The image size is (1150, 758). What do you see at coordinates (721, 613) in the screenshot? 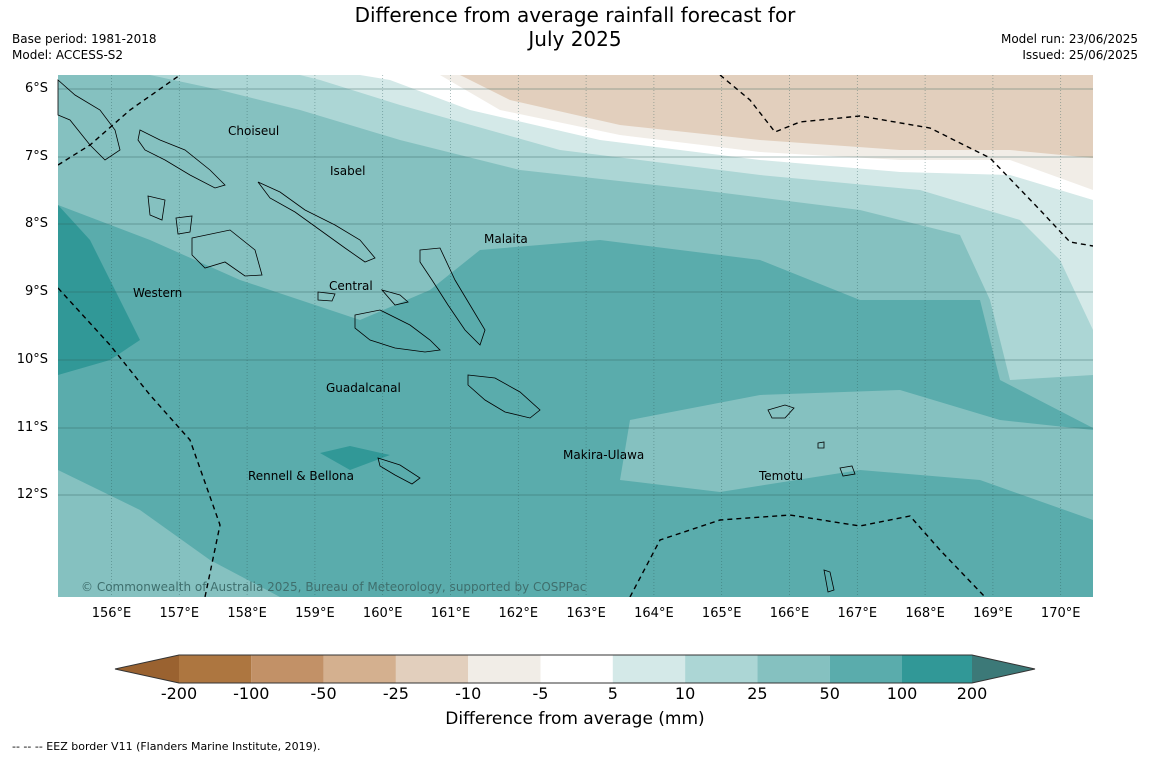
I see `lon-label-165e: 165°E` at bounding box center [721, 613].